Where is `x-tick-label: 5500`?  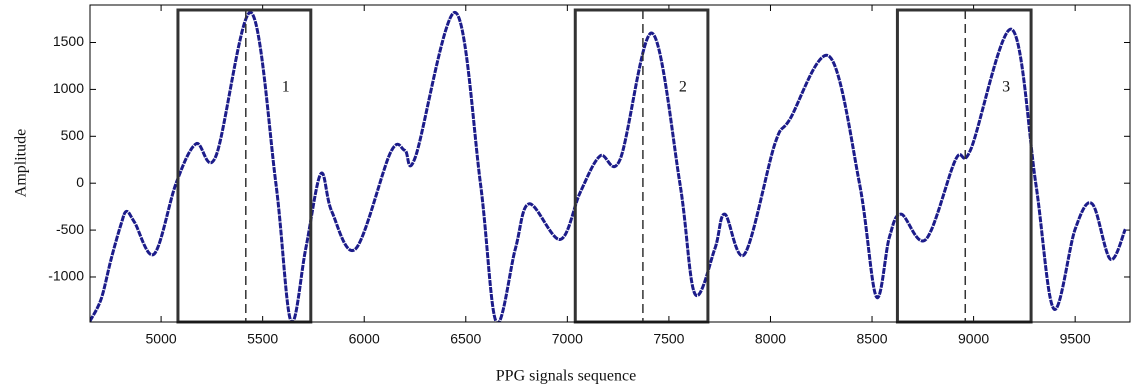
x-tick-label: 5500 is located at coordinates (262, 339).